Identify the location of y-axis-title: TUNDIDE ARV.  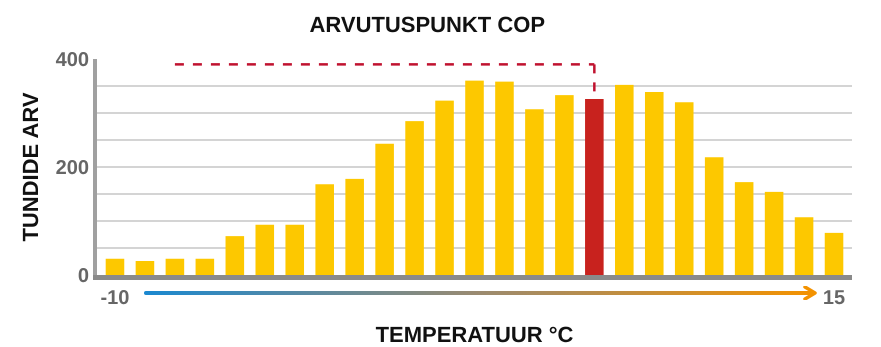
(30, 167).